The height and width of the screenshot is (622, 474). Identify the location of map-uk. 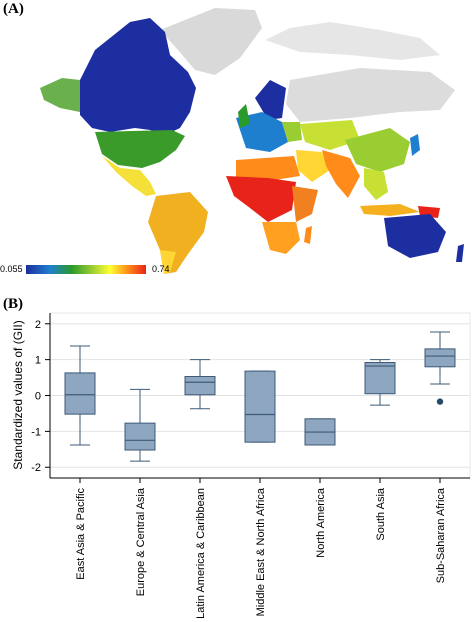
(244, 116).